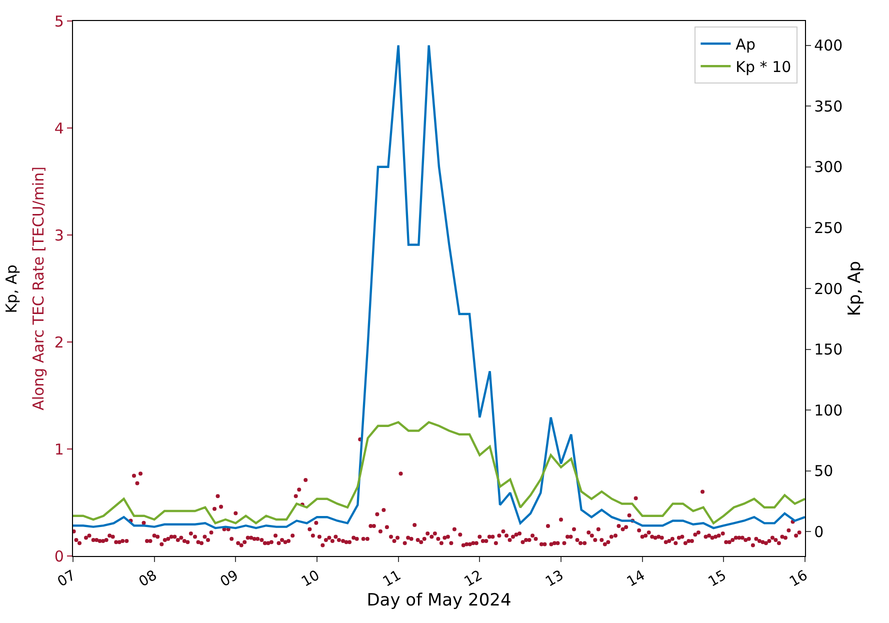 This screenshot has height=623, width=889. Describe the element at coordinates (148, 579) in the screenshot. I see `x-tick-label: 08` at that location.